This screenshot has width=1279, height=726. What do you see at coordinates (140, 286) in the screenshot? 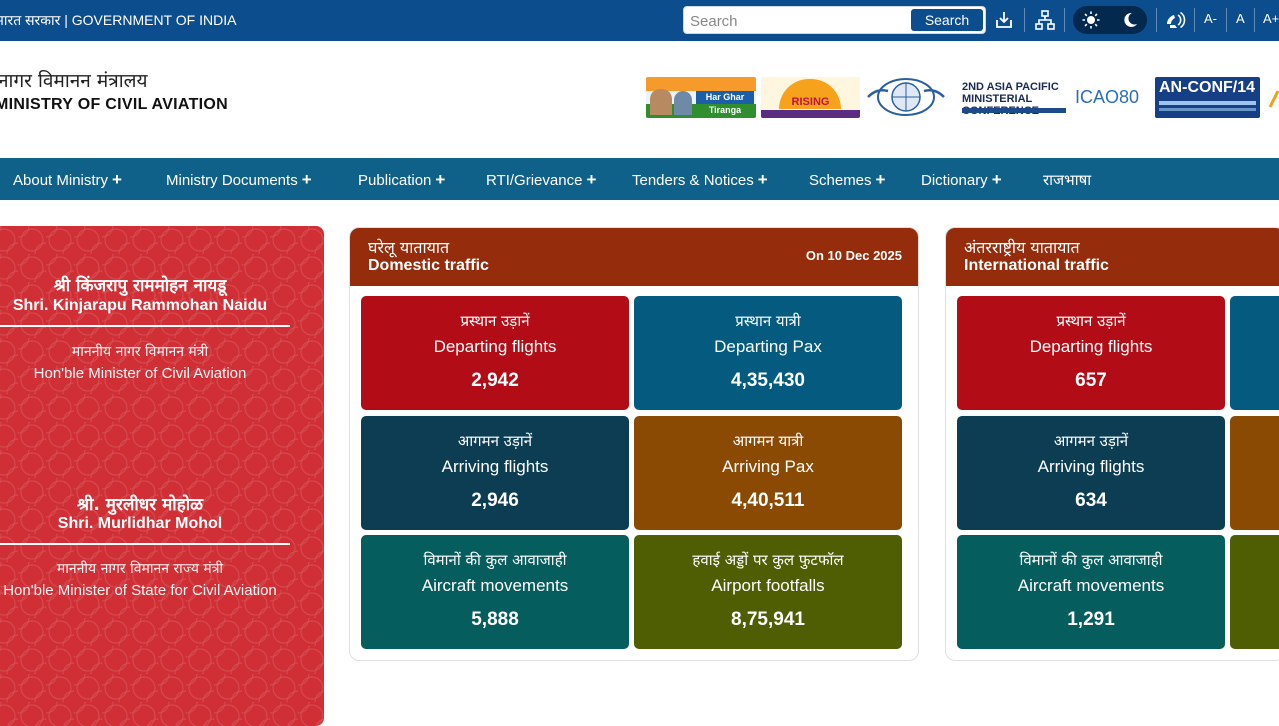
I see `minister-name-hindi: श्री किंजरापु राममोहन नायडू` at bounding box center [140, 286].